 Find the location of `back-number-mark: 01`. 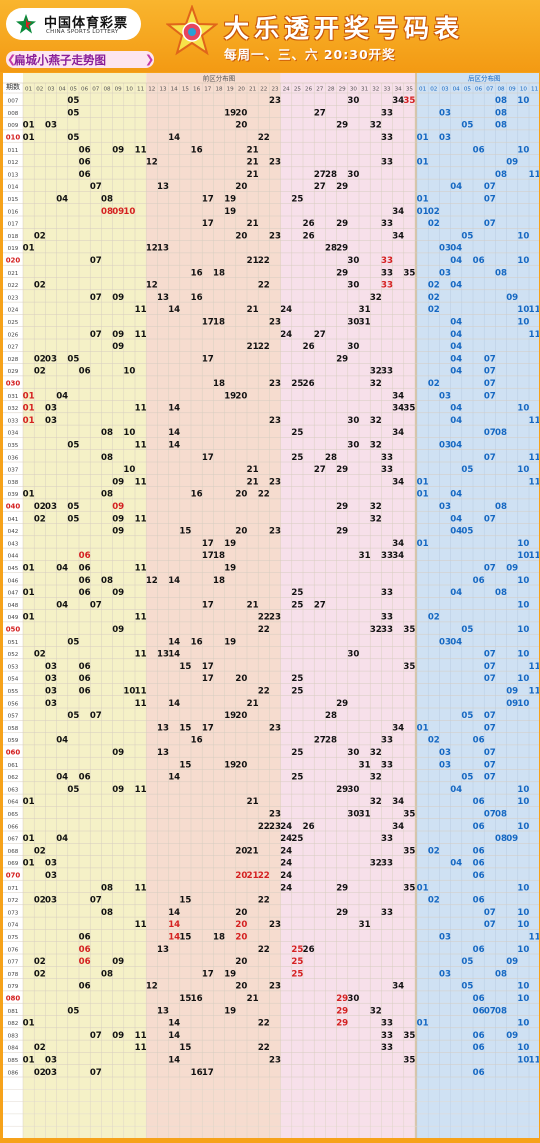

back-number-mark: 01 is located at coordinates (423, 728).